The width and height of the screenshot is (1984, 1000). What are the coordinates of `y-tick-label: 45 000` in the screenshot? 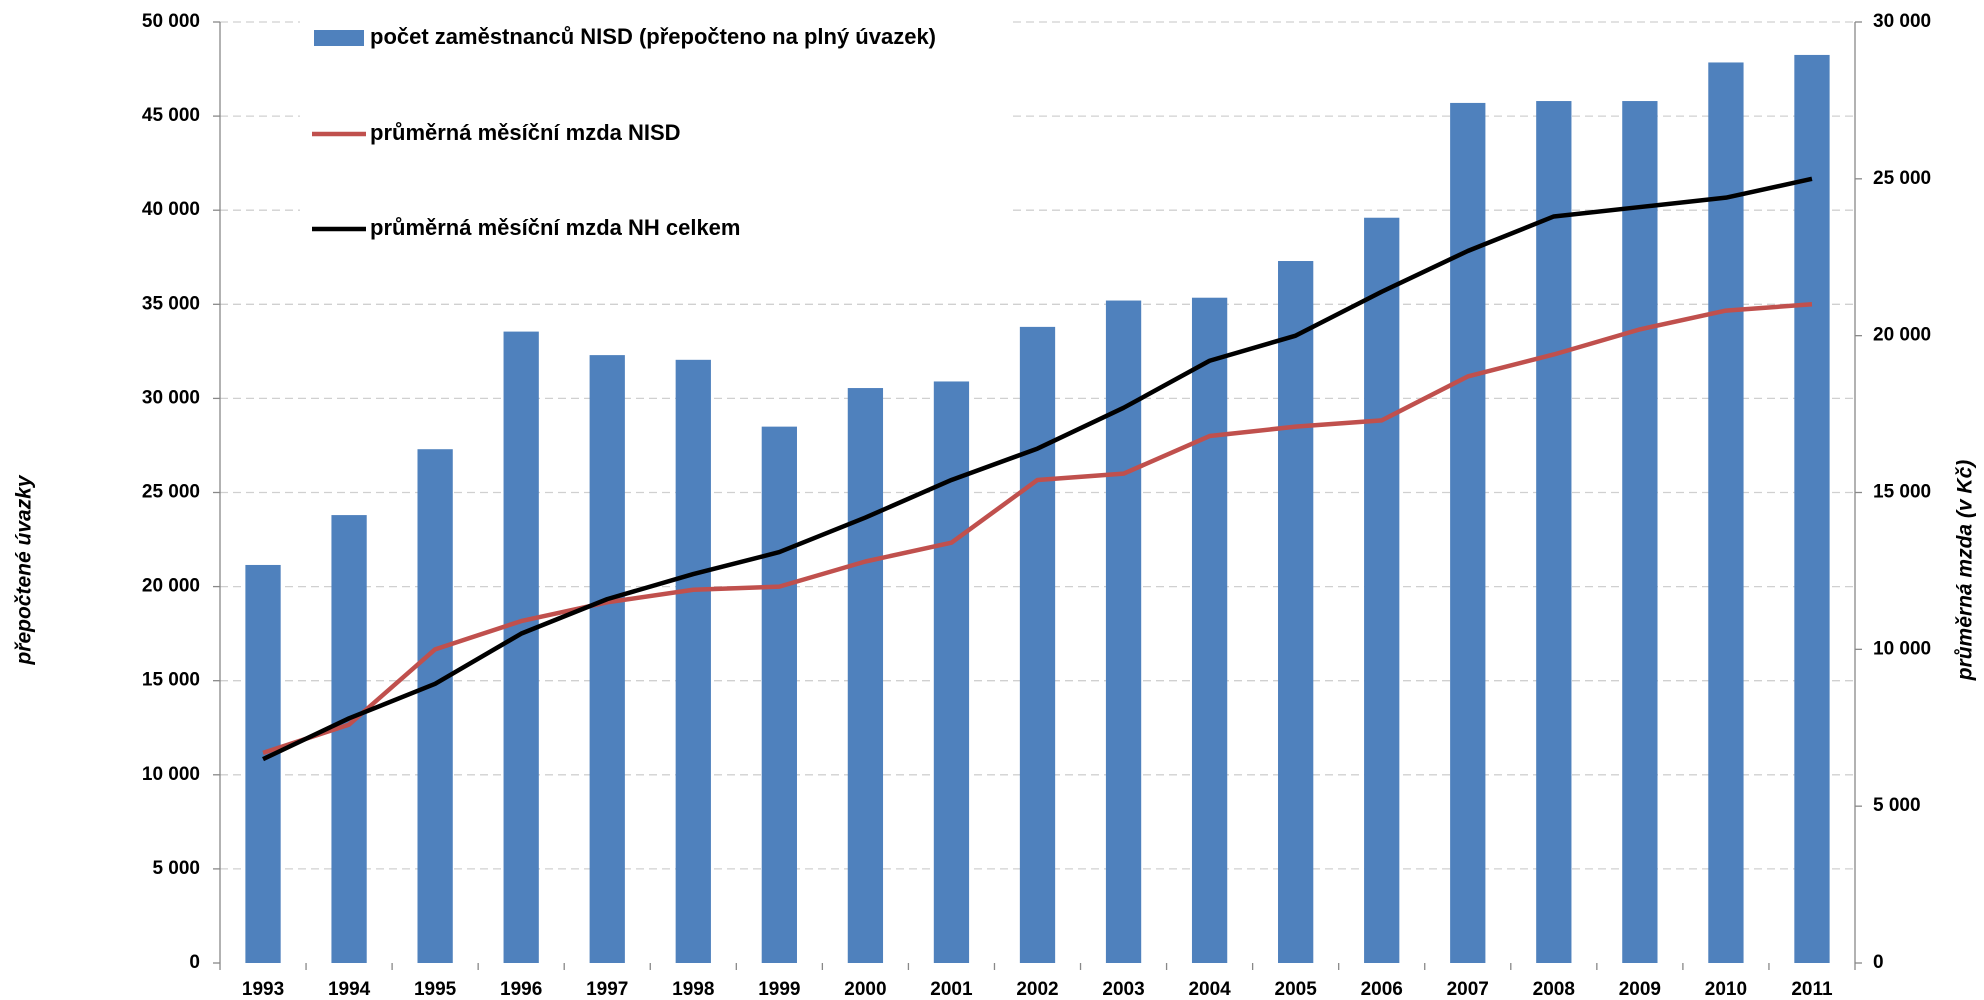 It's located at (171, 115).